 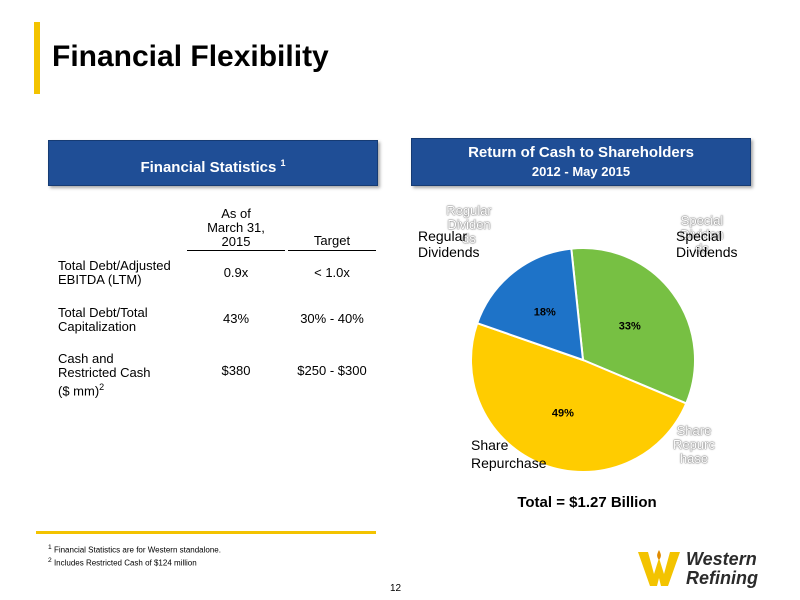 I want to click on pie-slice-special-dividends, so click(x=633, y=326).